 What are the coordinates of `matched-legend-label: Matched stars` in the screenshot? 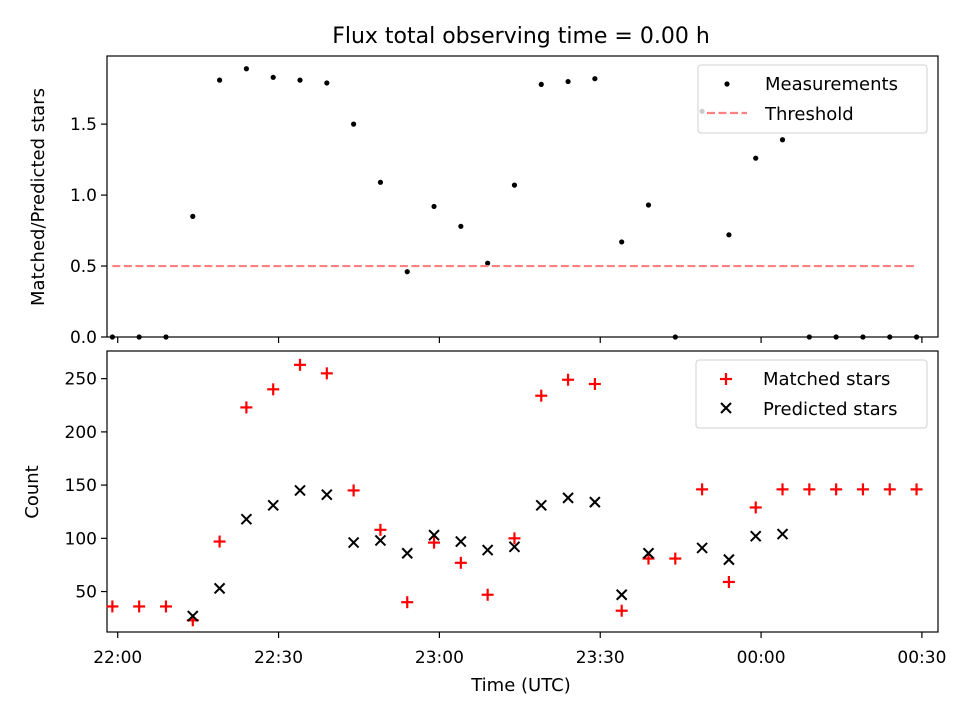 It's located at (826, 379).